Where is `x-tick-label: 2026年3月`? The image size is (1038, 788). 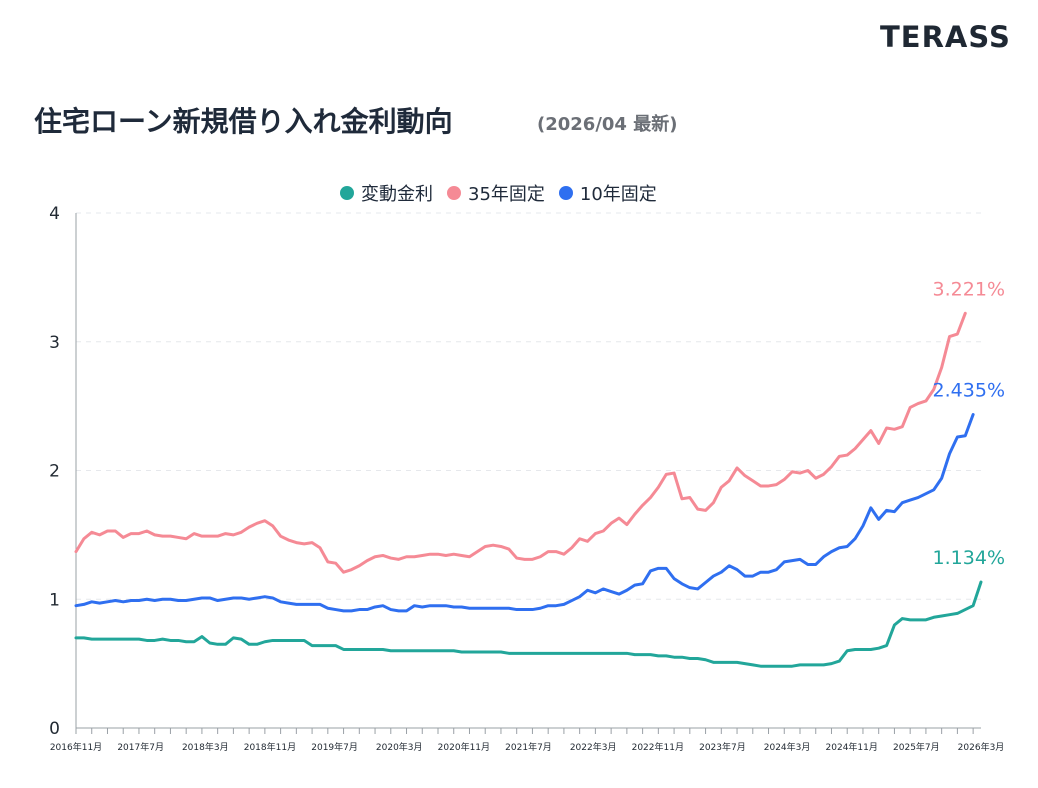 x-tick-label: 2026年3月 is located at coordinates (981, 747).